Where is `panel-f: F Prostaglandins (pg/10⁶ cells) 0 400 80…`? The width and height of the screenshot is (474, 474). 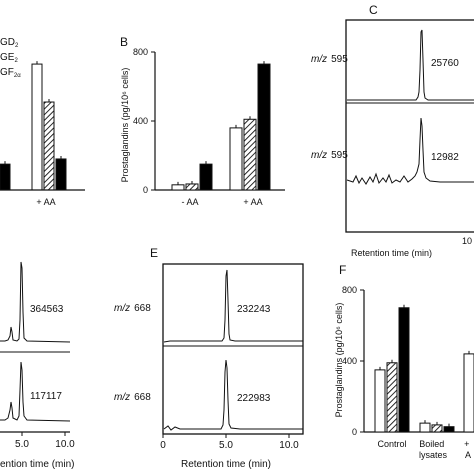
panel-f: F Prostaglandins (pg/10⁶ cells) 0 400 80… is located at coordinates (404, 361).